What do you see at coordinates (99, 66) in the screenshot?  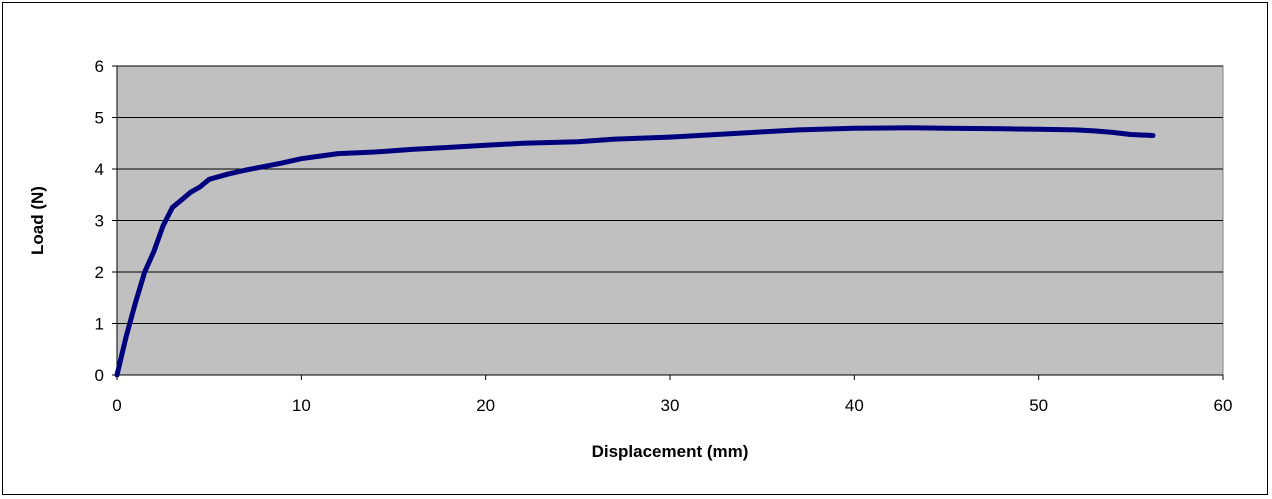 I see `y-tick-label: 6` at bounding box center [99, 66].